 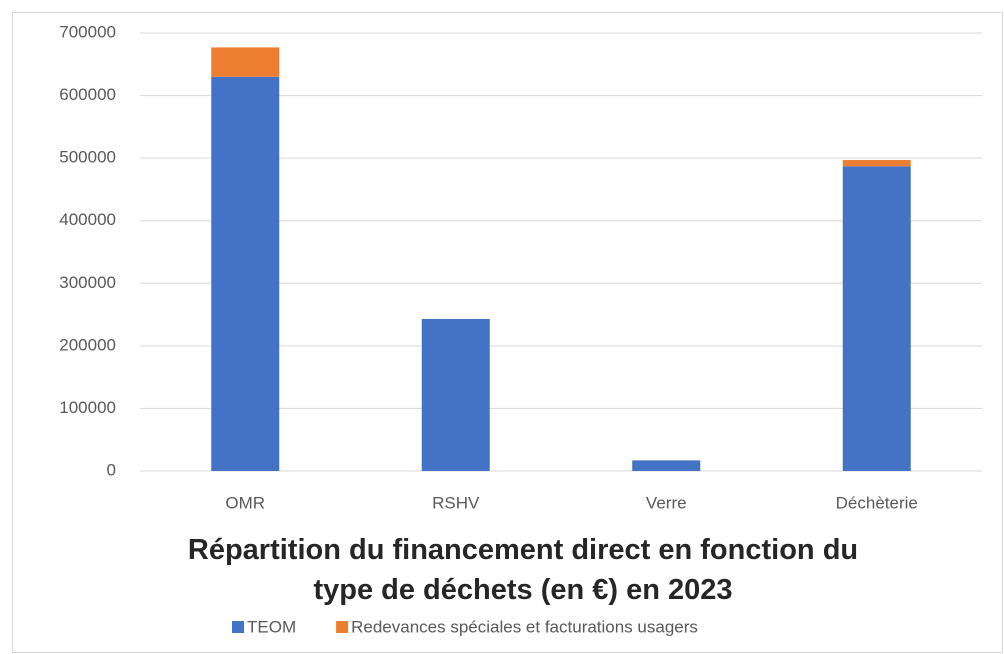 I want to click on title-line: type de déchets (en €) en 2023, so click(x=522, y=590).